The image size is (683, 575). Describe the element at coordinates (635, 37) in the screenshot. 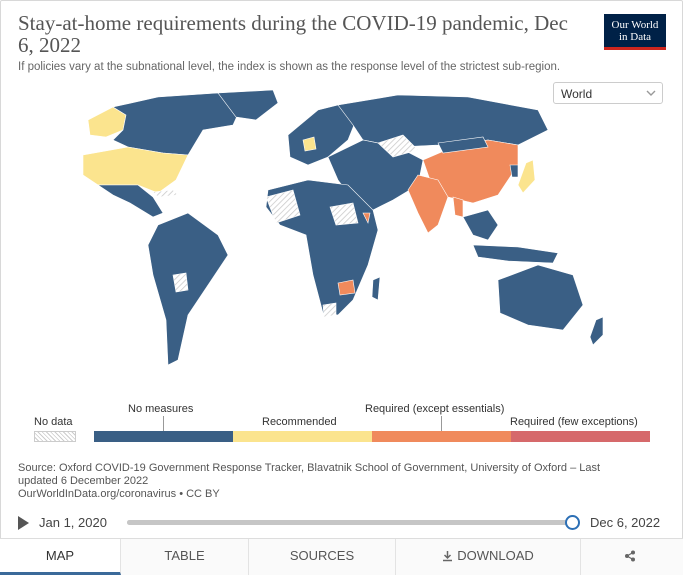

I see `logo-line-2: in Data` at that location.